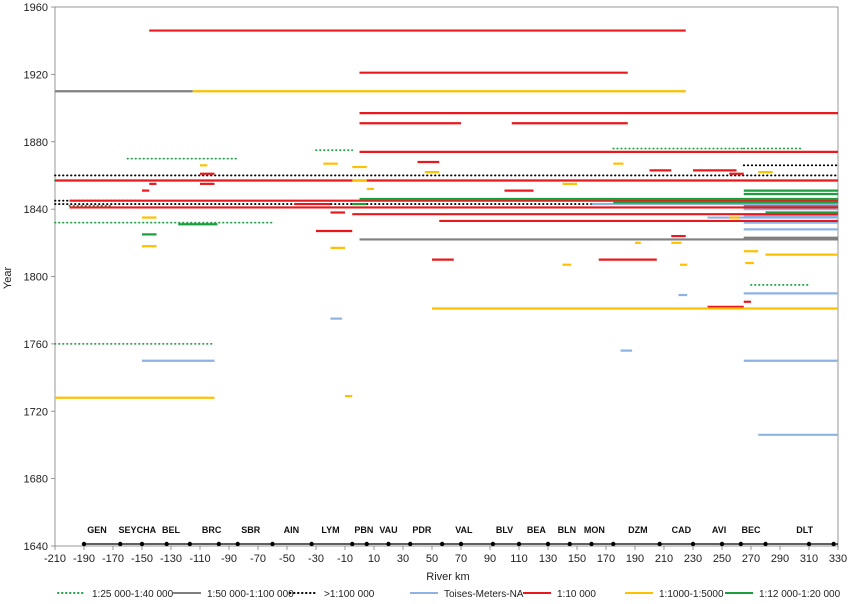 This screenshot has width=850, height=604. I want to click on x-tick-label: 50, so click(432, 559).